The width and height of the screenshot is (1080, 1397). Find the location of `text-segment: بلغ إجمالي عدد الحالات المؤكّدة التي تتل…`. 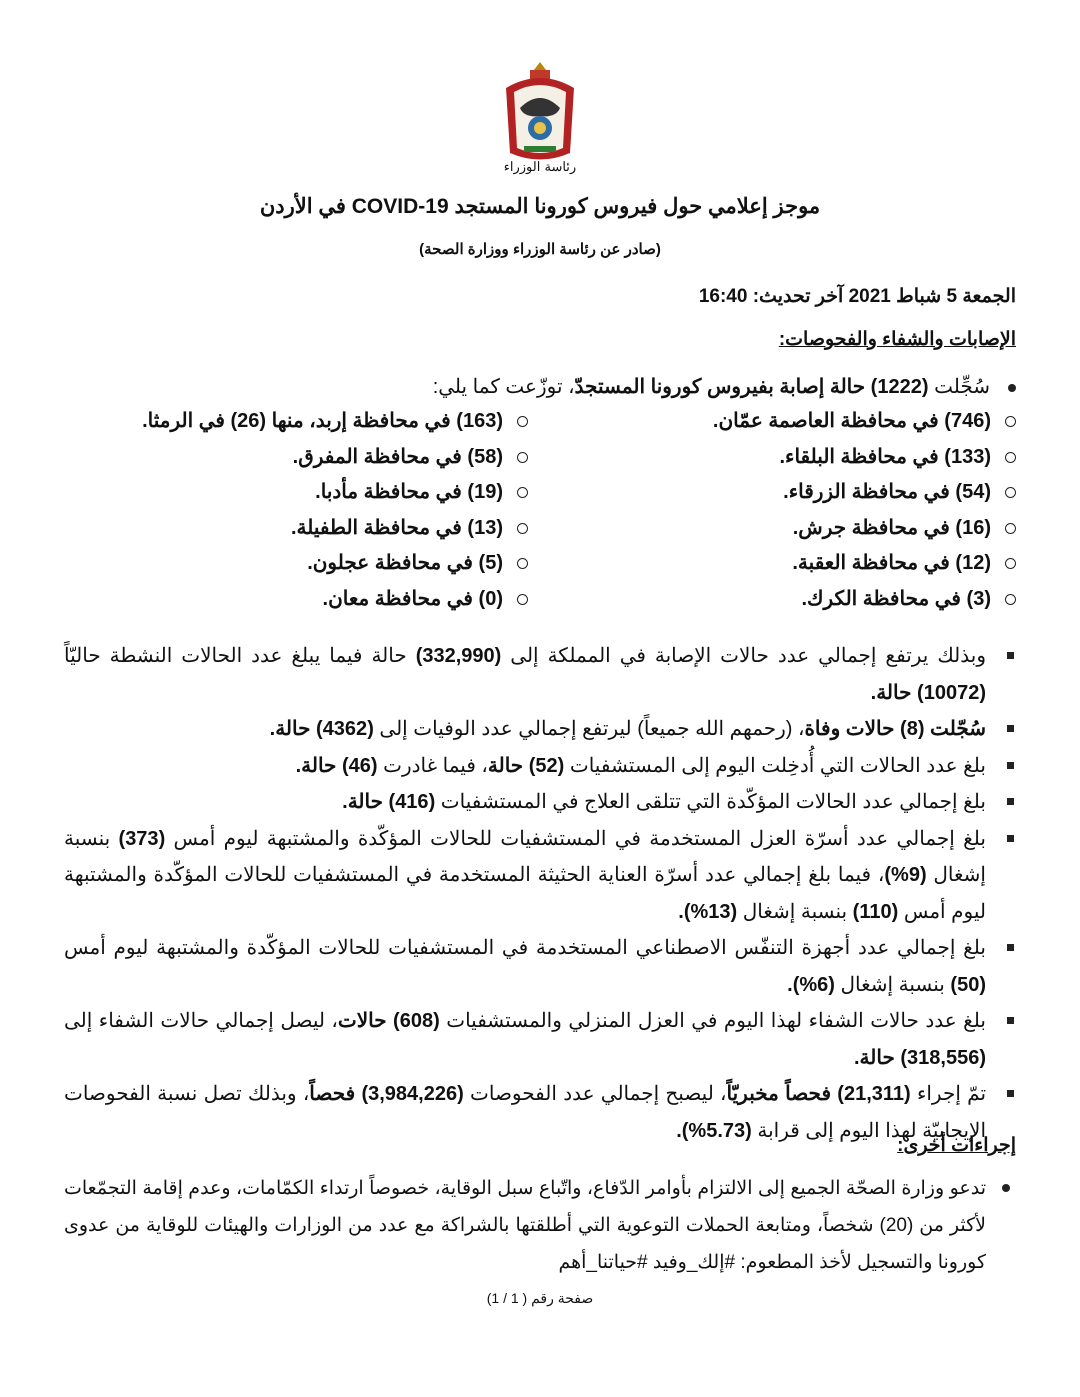

text-segment: بلغ إجمالي عدد الحالات المؤكّدة التي تتل… is located at coordinates (710, 802).